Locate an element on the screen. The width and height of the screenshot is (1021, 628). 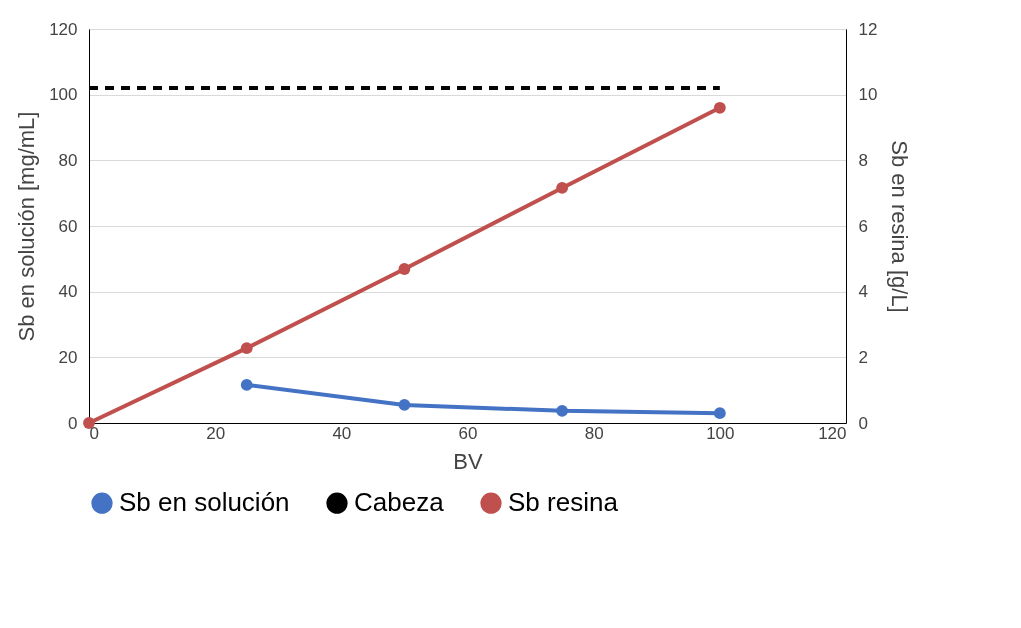
y2-tick-label: 12 is located at coordinates (868, 29).